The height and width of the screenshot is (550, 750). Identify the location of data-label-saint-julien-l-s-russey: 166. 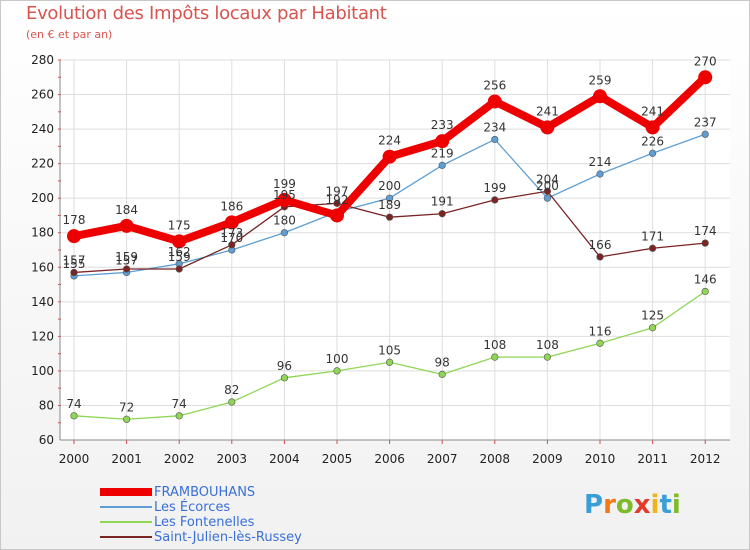
(600, 245).